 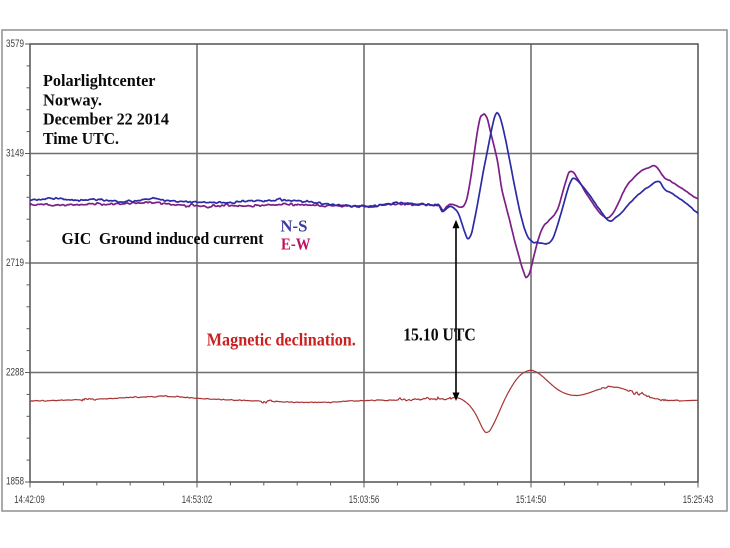 What do you see at coordinates (698, 500) in the screenshot?
I see `svg-text: 15:25:43` at bounding box center [698, 500].